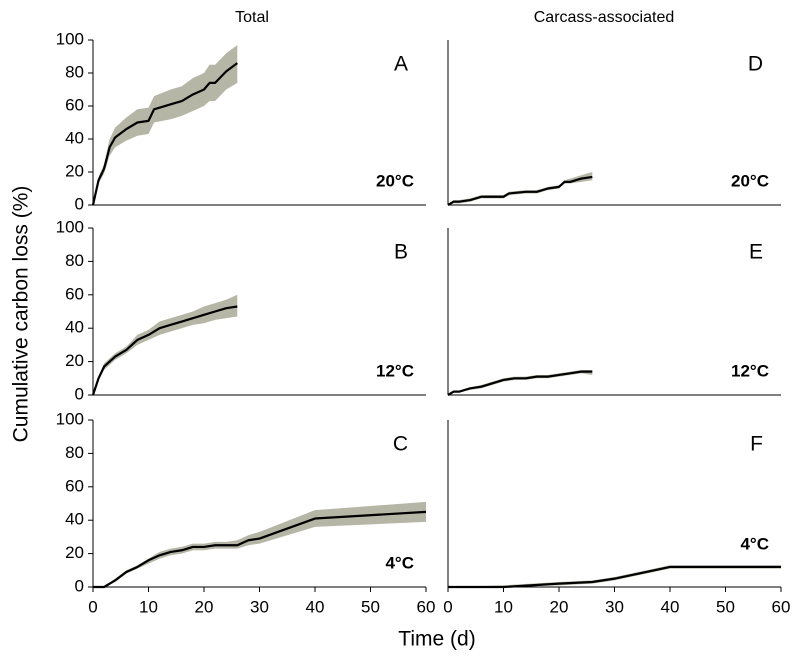 This screenshot has height=658, width=795. I want to click on column-title: Carcass-associated, so click(604, 17).